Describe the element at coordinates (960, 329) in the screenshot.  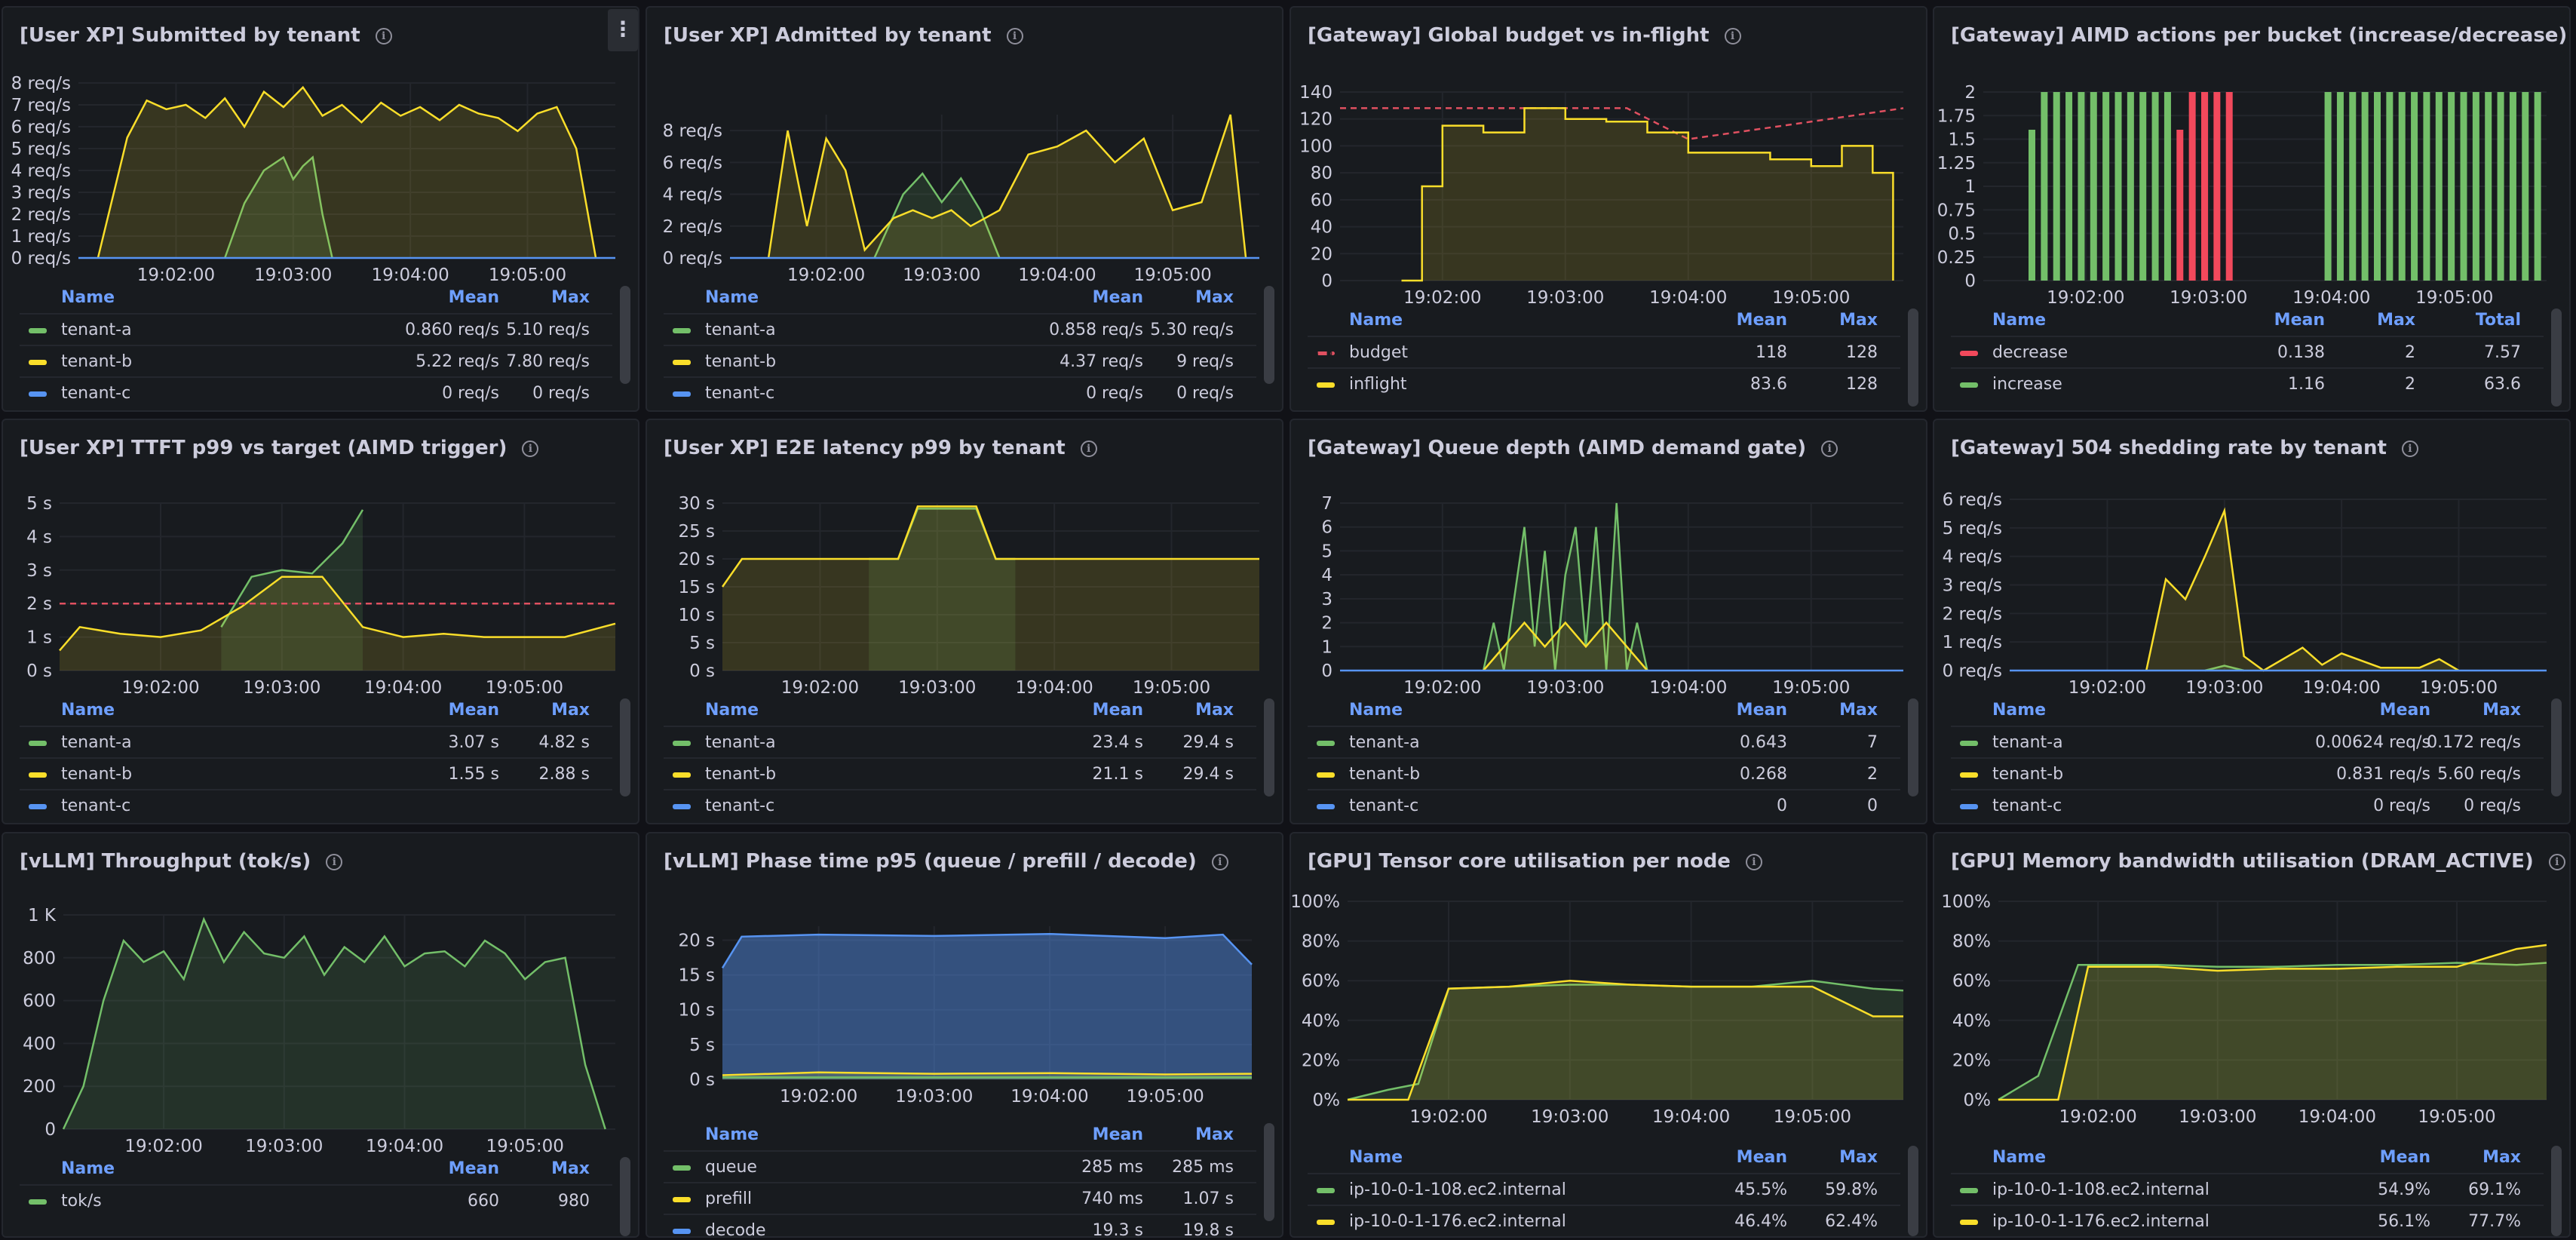
I see `legend-row: tenant-a 0.858 req/s 5.30 req/s` at that location.